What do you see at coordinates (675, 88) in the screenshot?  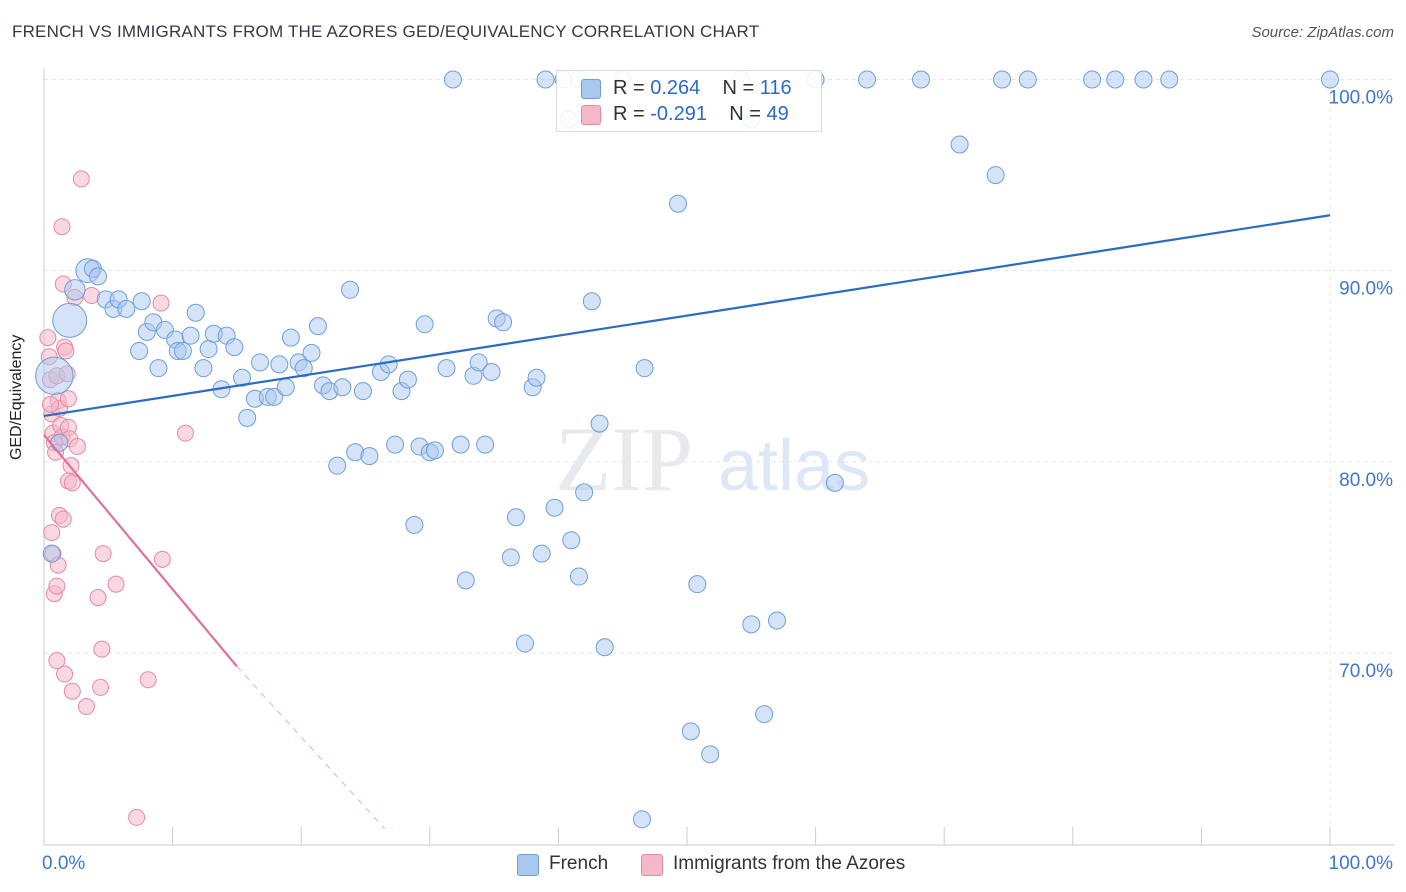 I see `legend-french-r: 0.264` at bounding box center [675, 88].